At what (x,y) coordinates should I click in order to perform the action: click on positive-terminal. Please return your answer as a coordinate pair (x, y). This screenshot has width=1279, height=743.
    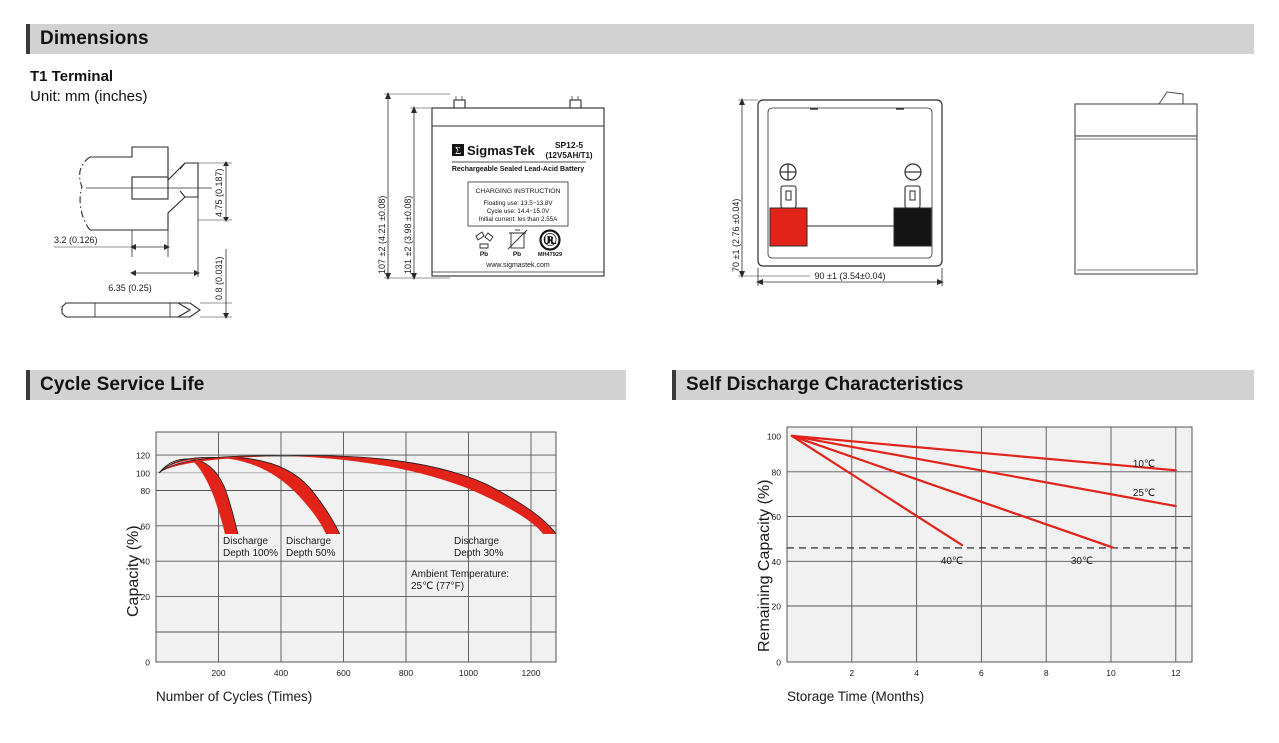
    Looking at the image, I should click on (788, 205).